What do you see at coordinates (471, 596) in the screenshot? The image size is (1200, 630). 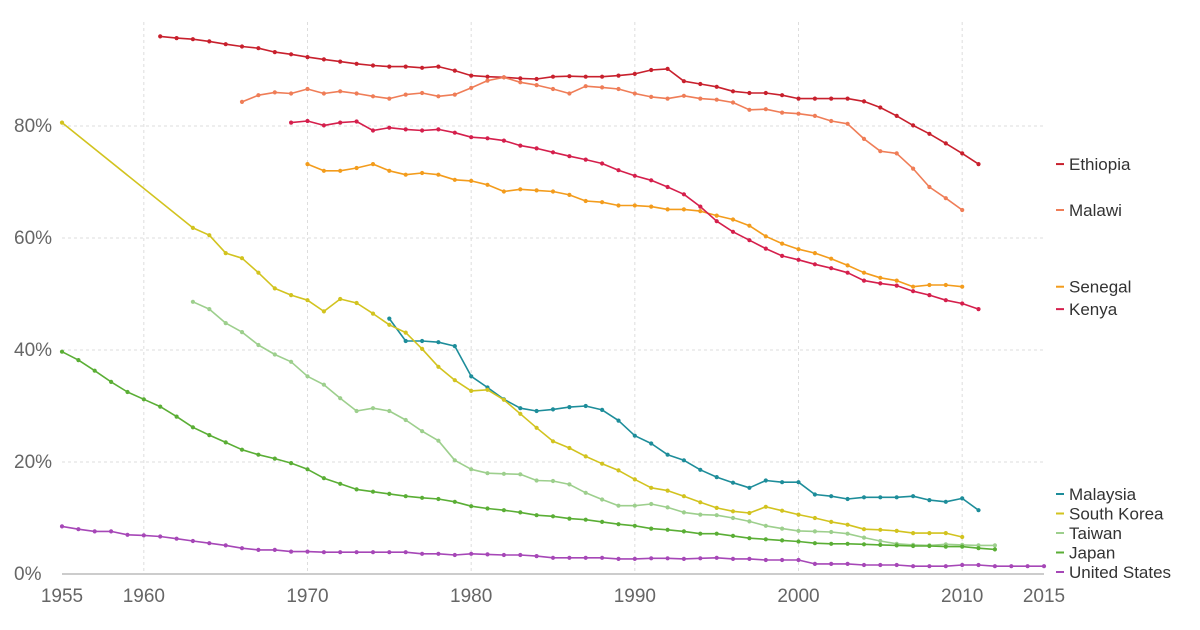 I see `x-tick-label: 1980` at bounding box center [471, 596].